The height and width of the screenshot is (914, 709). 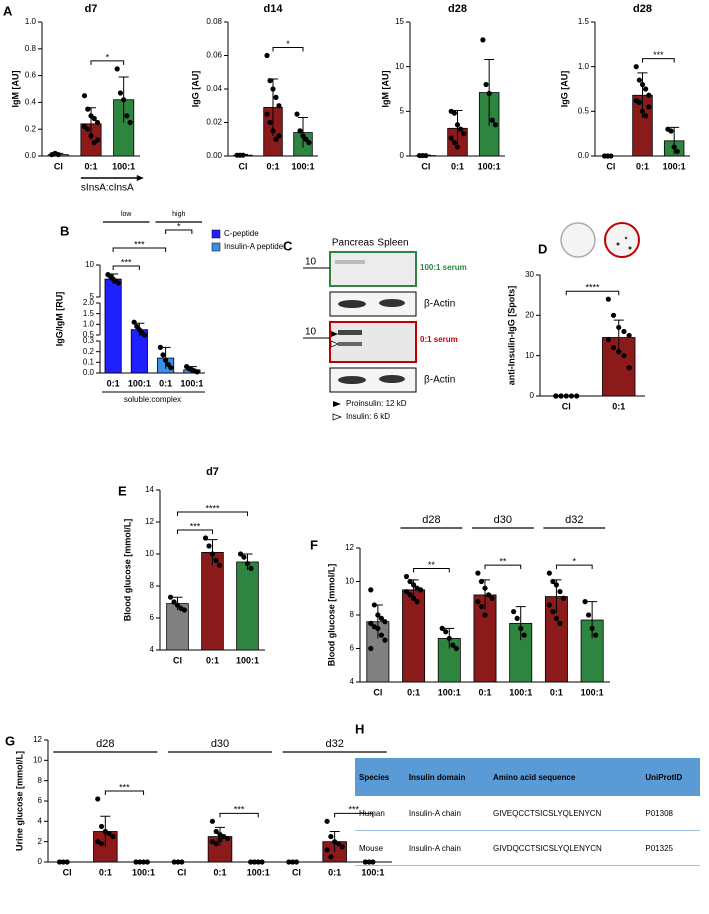 What do you see at coordinates (122, 490) in the screenshot?
I see `panel-letter: E` at bounding box center [122, 490].